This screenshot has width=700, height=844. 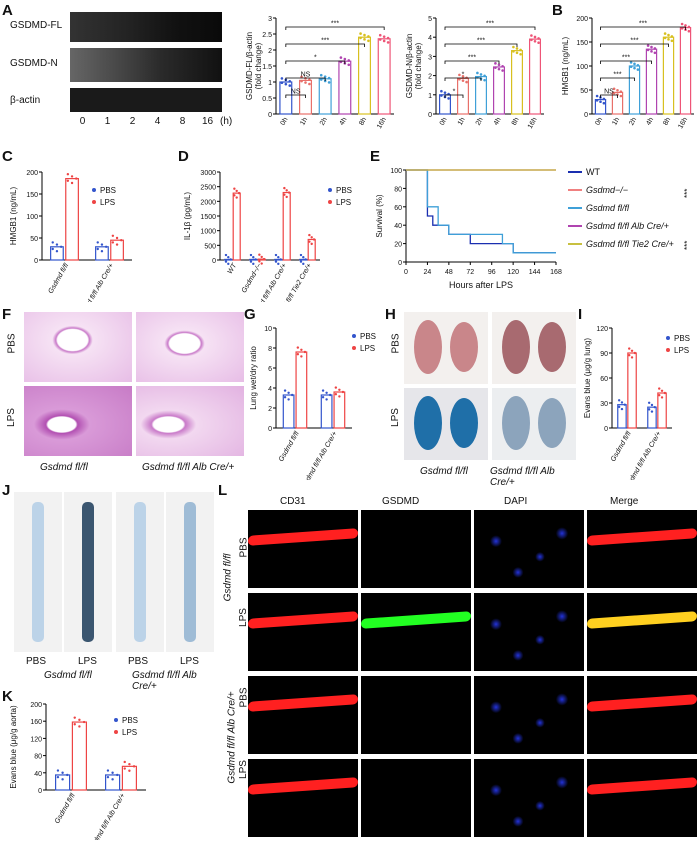 What do you see at coordinates (418, 65) in the screenshot?
I see `y-axis-label-line: (fold change)` at bounding box center [418, 65].